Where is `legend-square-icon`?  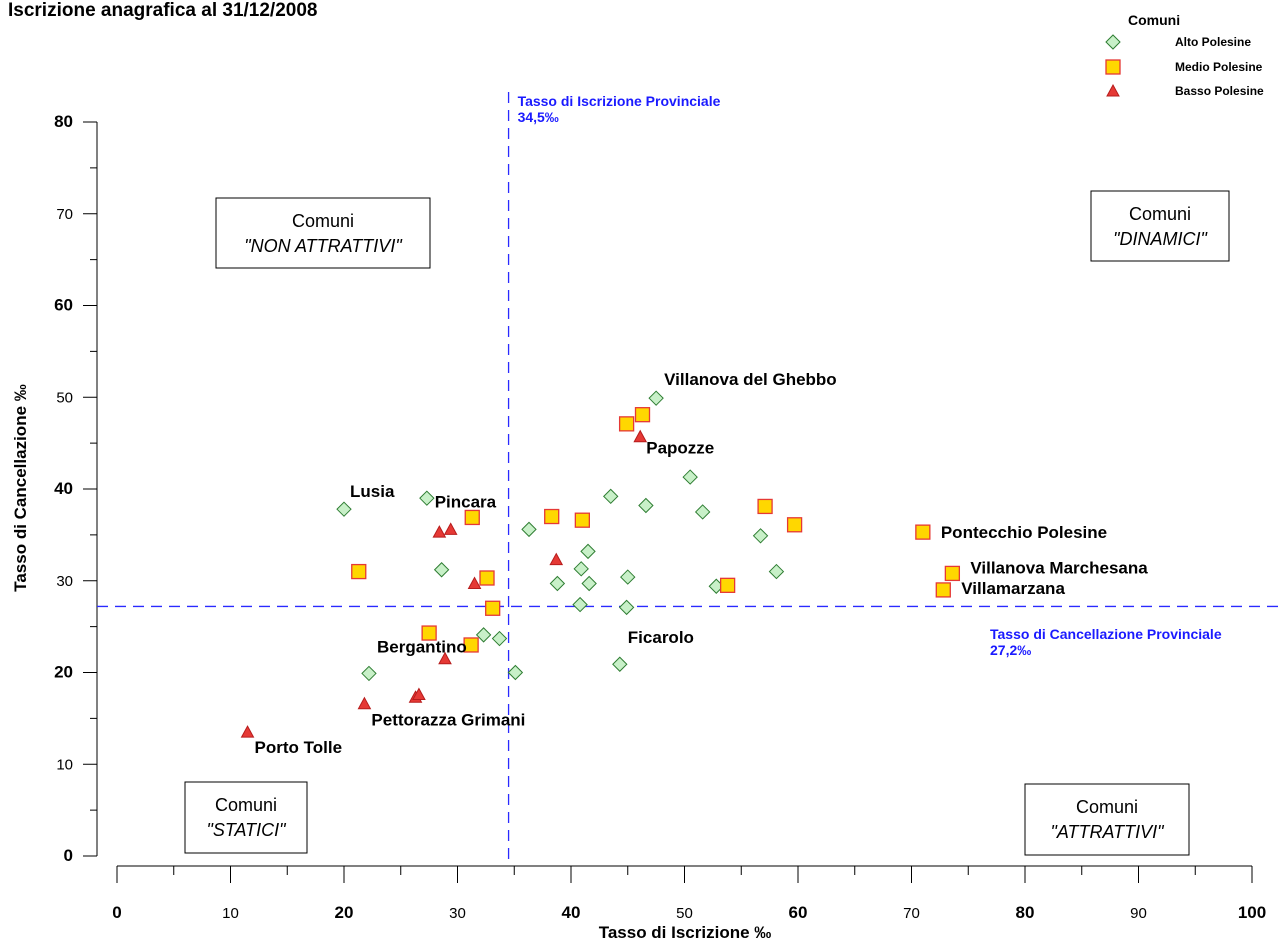
legend-square-icon is located at coordinates (1113, 67).